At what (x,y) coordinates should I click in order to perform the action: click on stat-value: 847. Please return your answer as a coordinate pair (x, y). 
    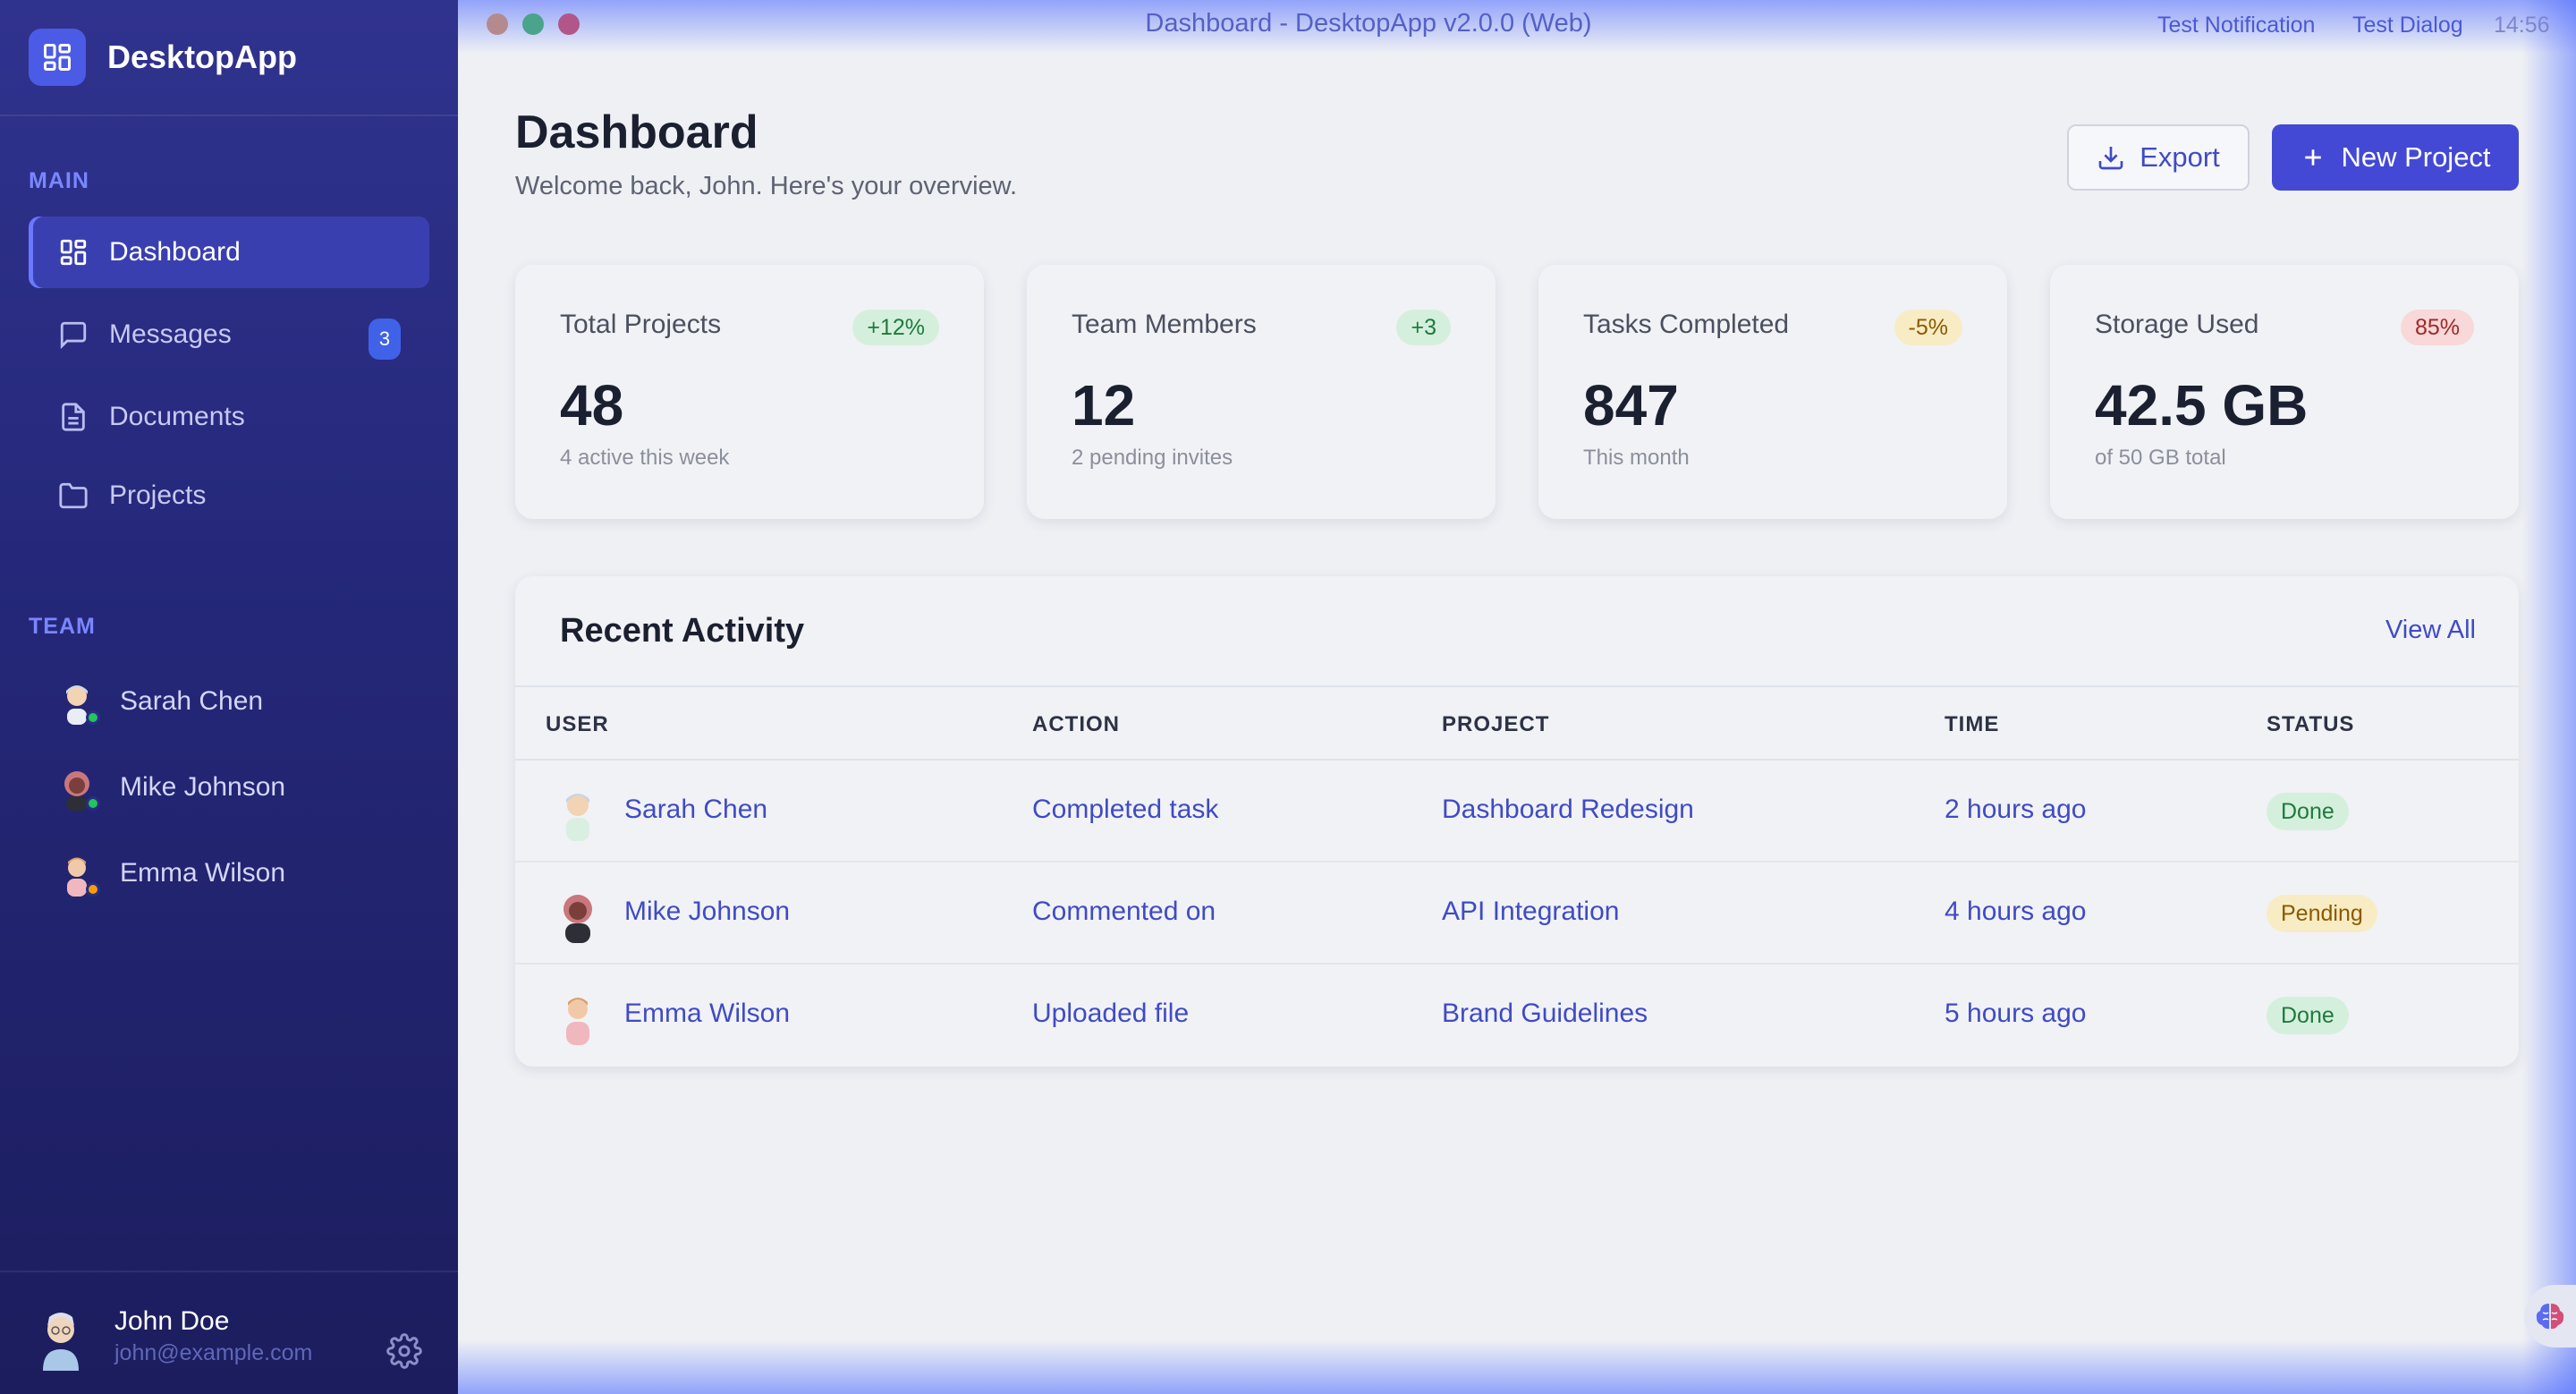
    Looking at the image, I should click on (1631, 405).